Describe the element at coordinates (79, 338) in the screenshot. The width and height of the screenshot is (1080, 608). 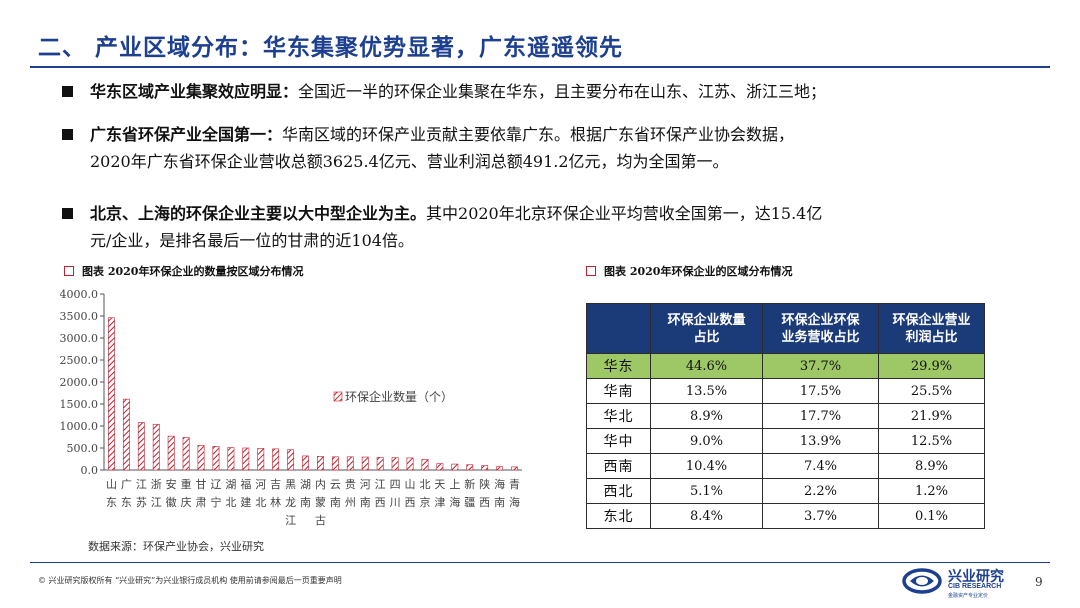
I see `y-tick-label: 3000.0` at that location.